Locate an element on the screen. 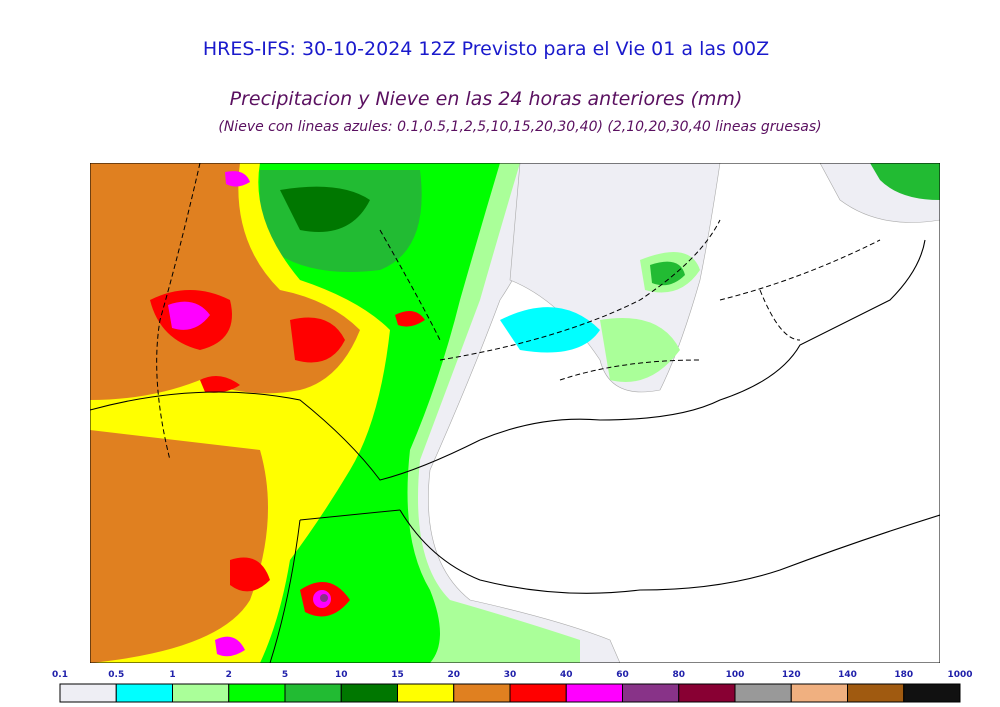 This screenshot has width=1000, height=707. colorbar-label: 100 is located at coordinates (735, 675).